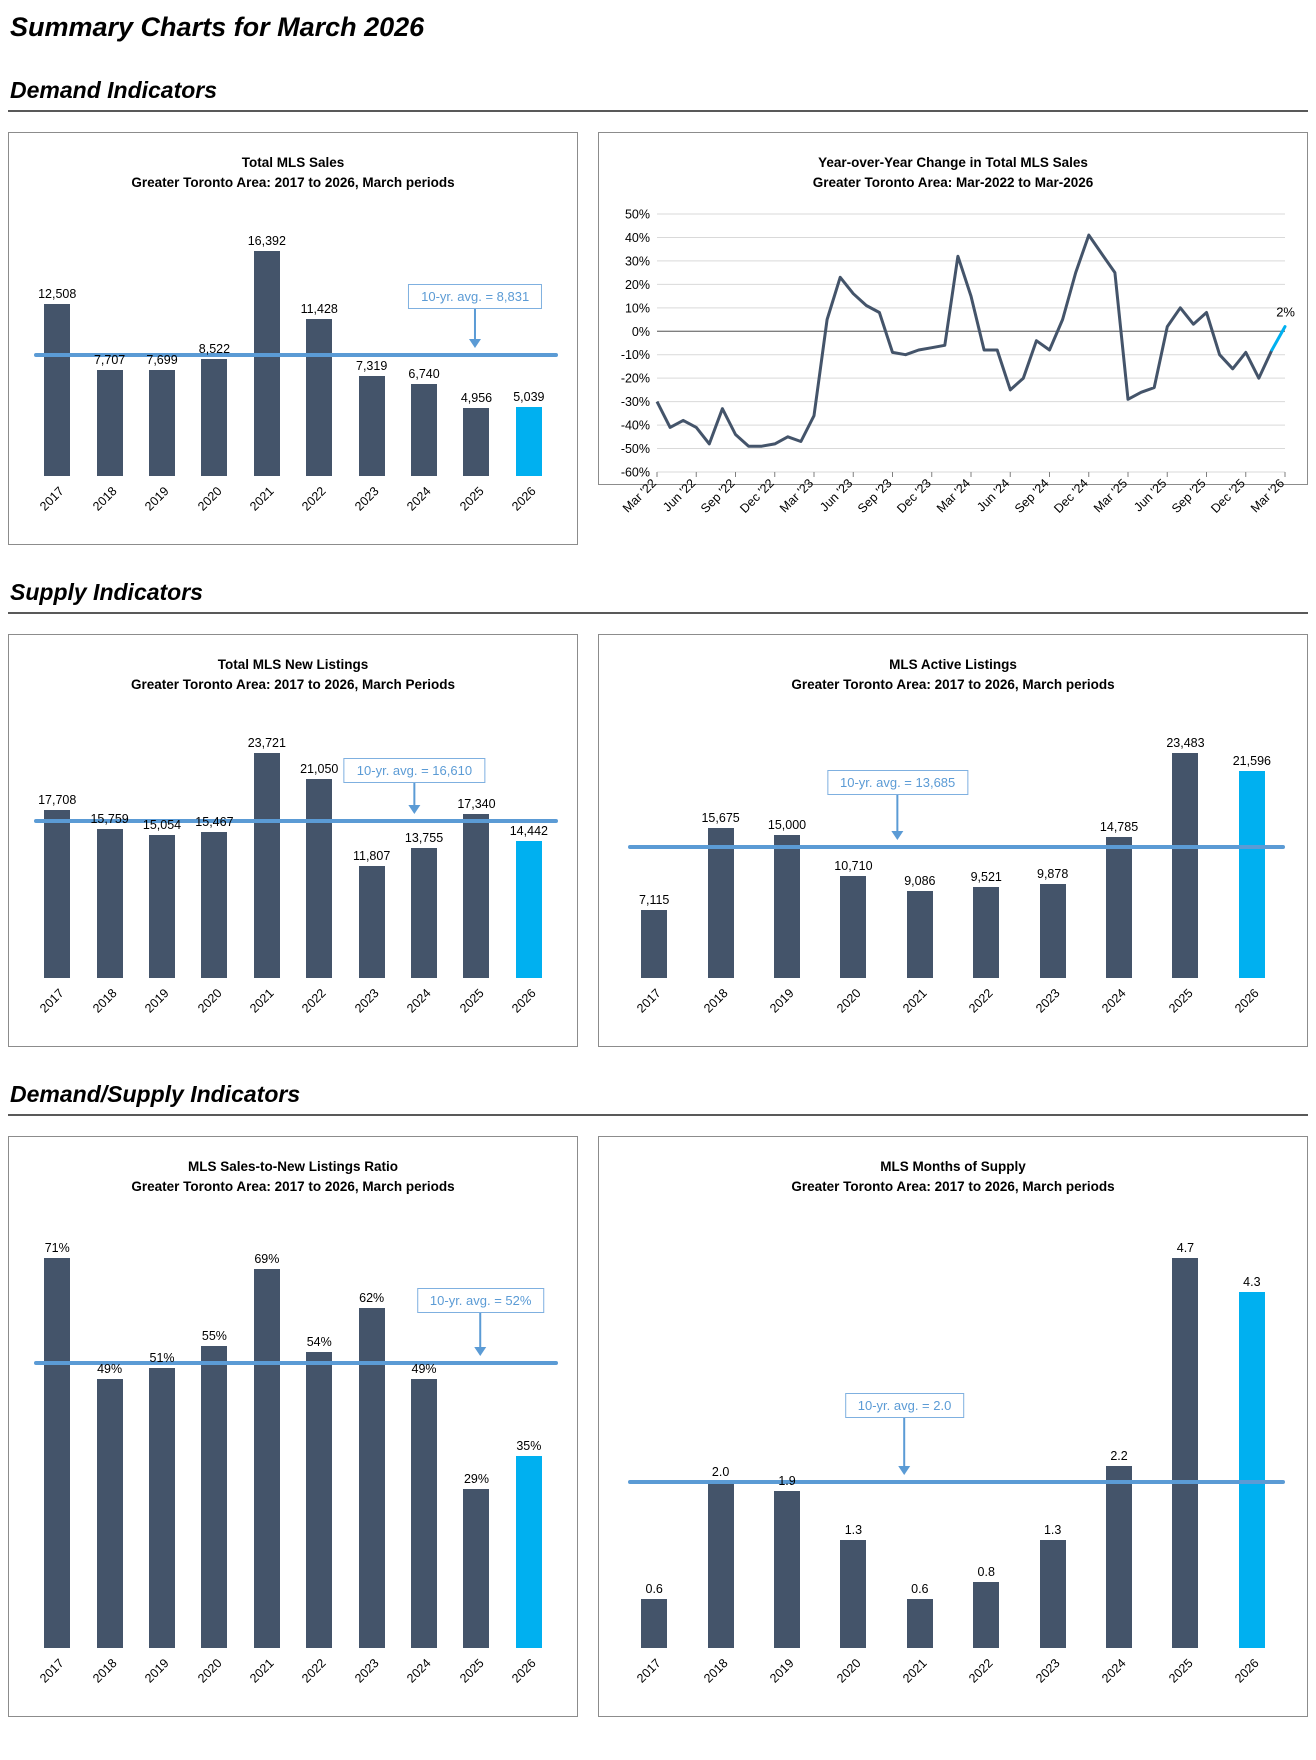 This screenshot has width=1316, height=1760. I want to click on bar-column: 2.2, so click(1119, 1549).